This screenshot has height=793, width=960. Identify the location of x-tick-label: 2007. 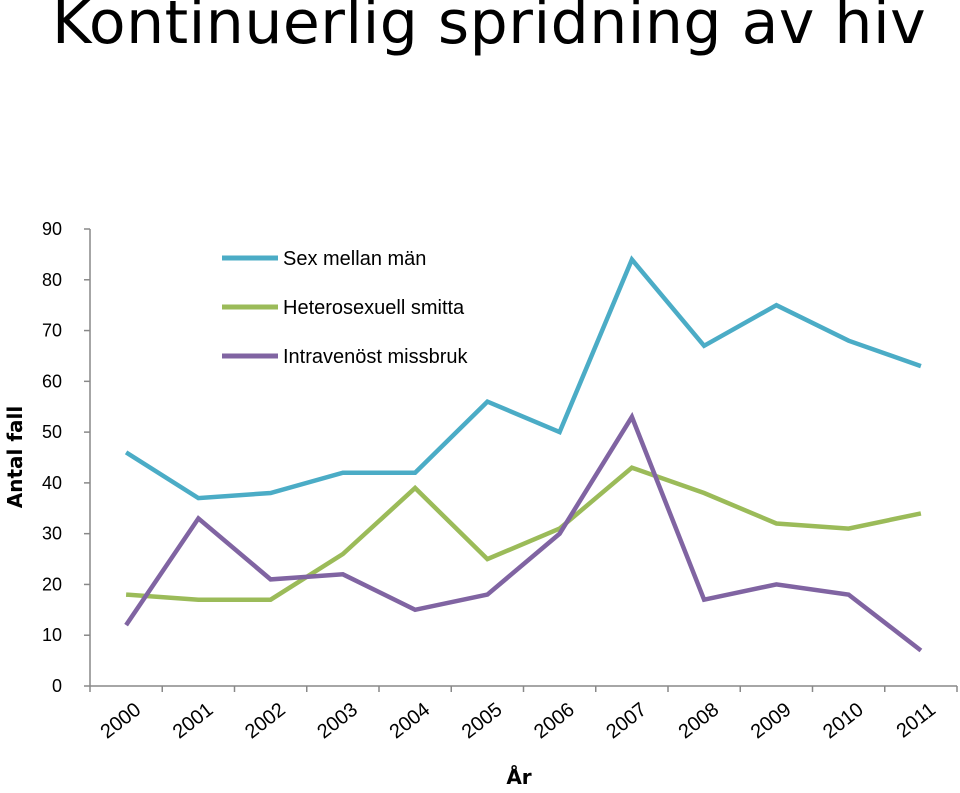
(626, 721).